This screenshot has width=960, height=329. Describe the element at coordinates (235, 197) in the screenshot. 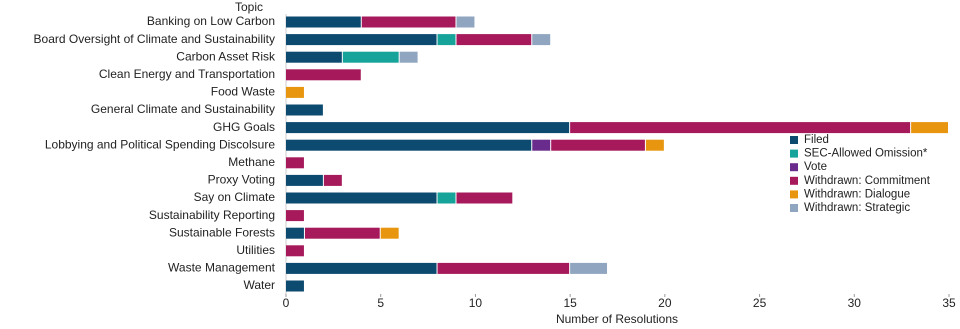

I see `y-tick-label: Say on Climate` at that location.